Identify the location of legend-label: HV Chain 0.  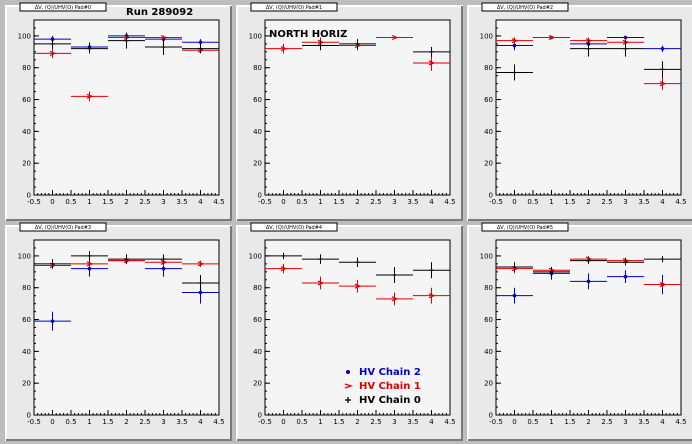
(390, 400).